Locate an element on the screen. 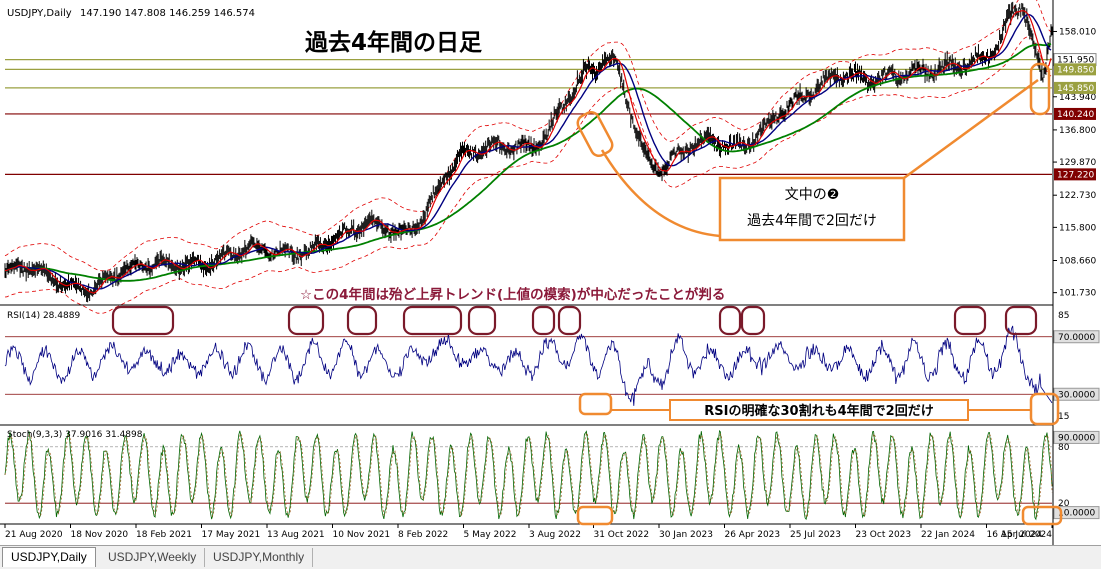 The width and height of the screenshot is (1101, 569). tab-usdjpy-monthly: USDJPY,Monthly is located at coordinates (259, 557).